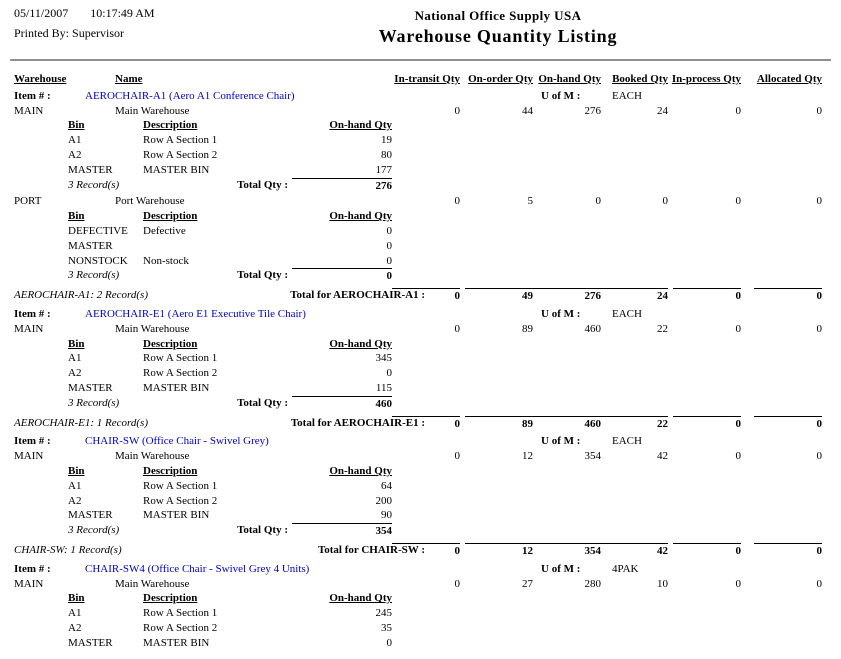 The width and height of the screenshot is (841, 659). I want to click on bin-onhand-qty: 115, so click(383, 387).